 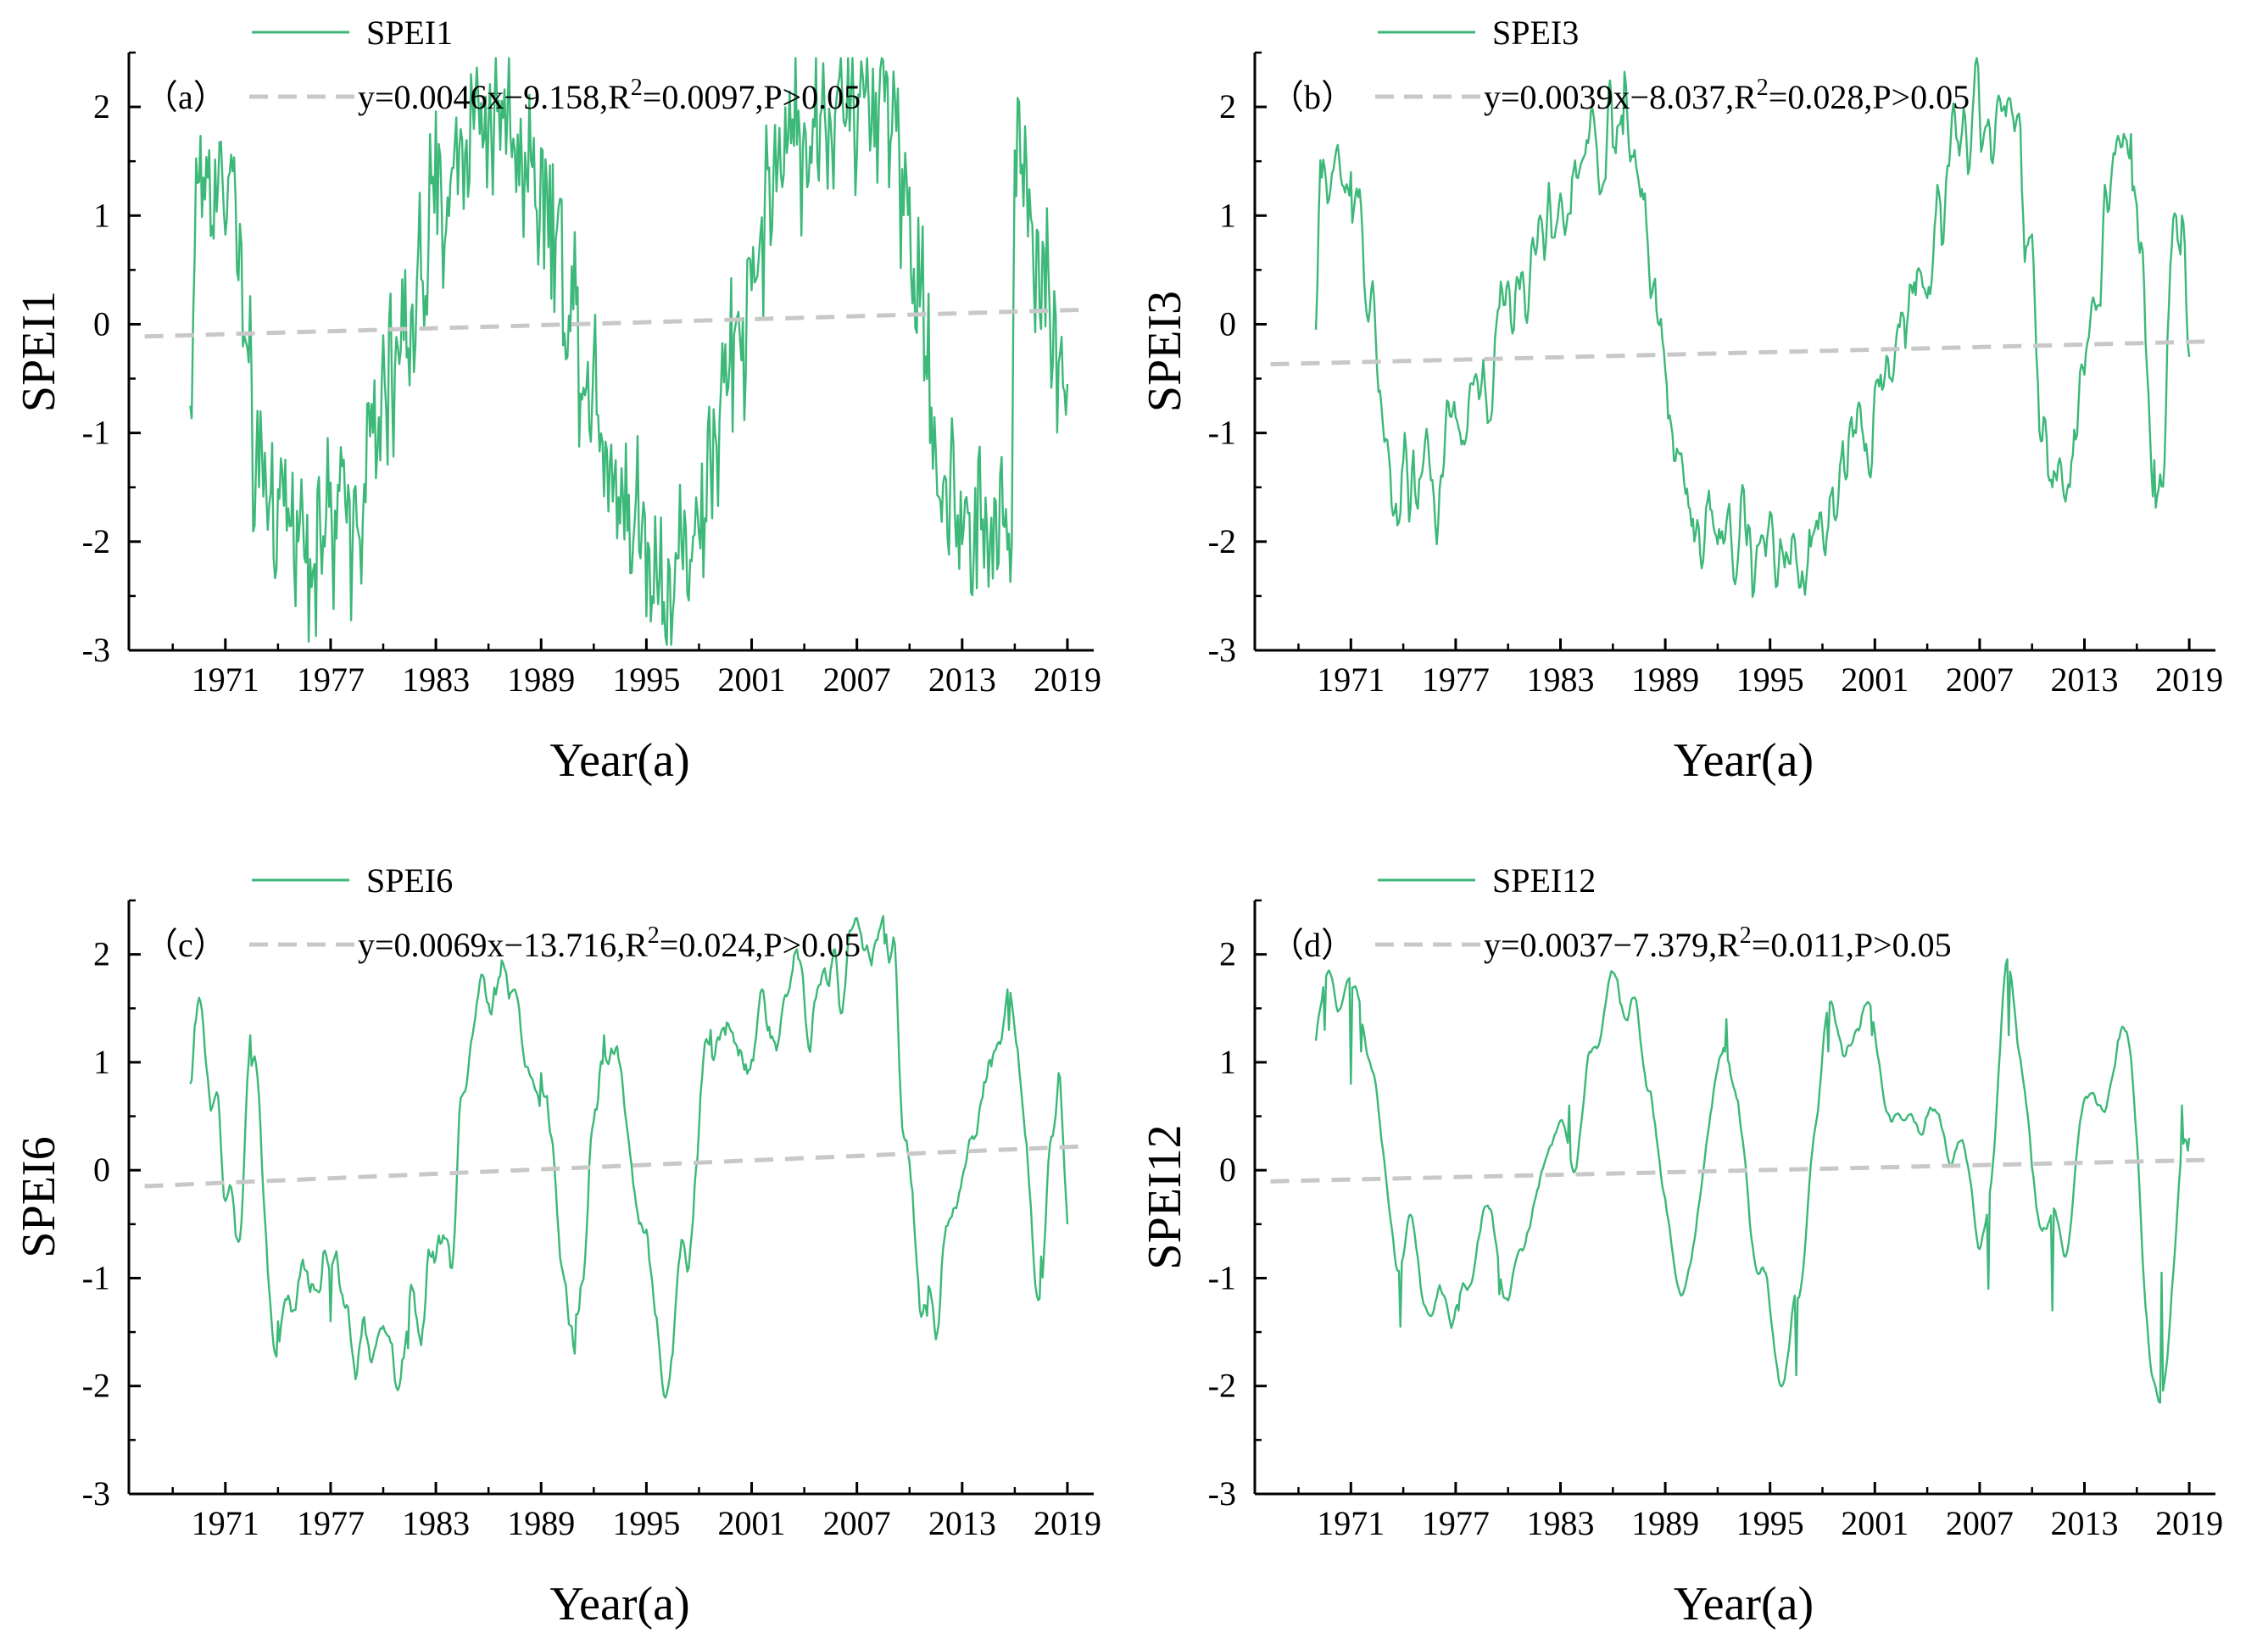 What do you see at coordinates (185, 97) in the screenshot?
I see `panel-label: （a）` at bounding box center [185, 97].